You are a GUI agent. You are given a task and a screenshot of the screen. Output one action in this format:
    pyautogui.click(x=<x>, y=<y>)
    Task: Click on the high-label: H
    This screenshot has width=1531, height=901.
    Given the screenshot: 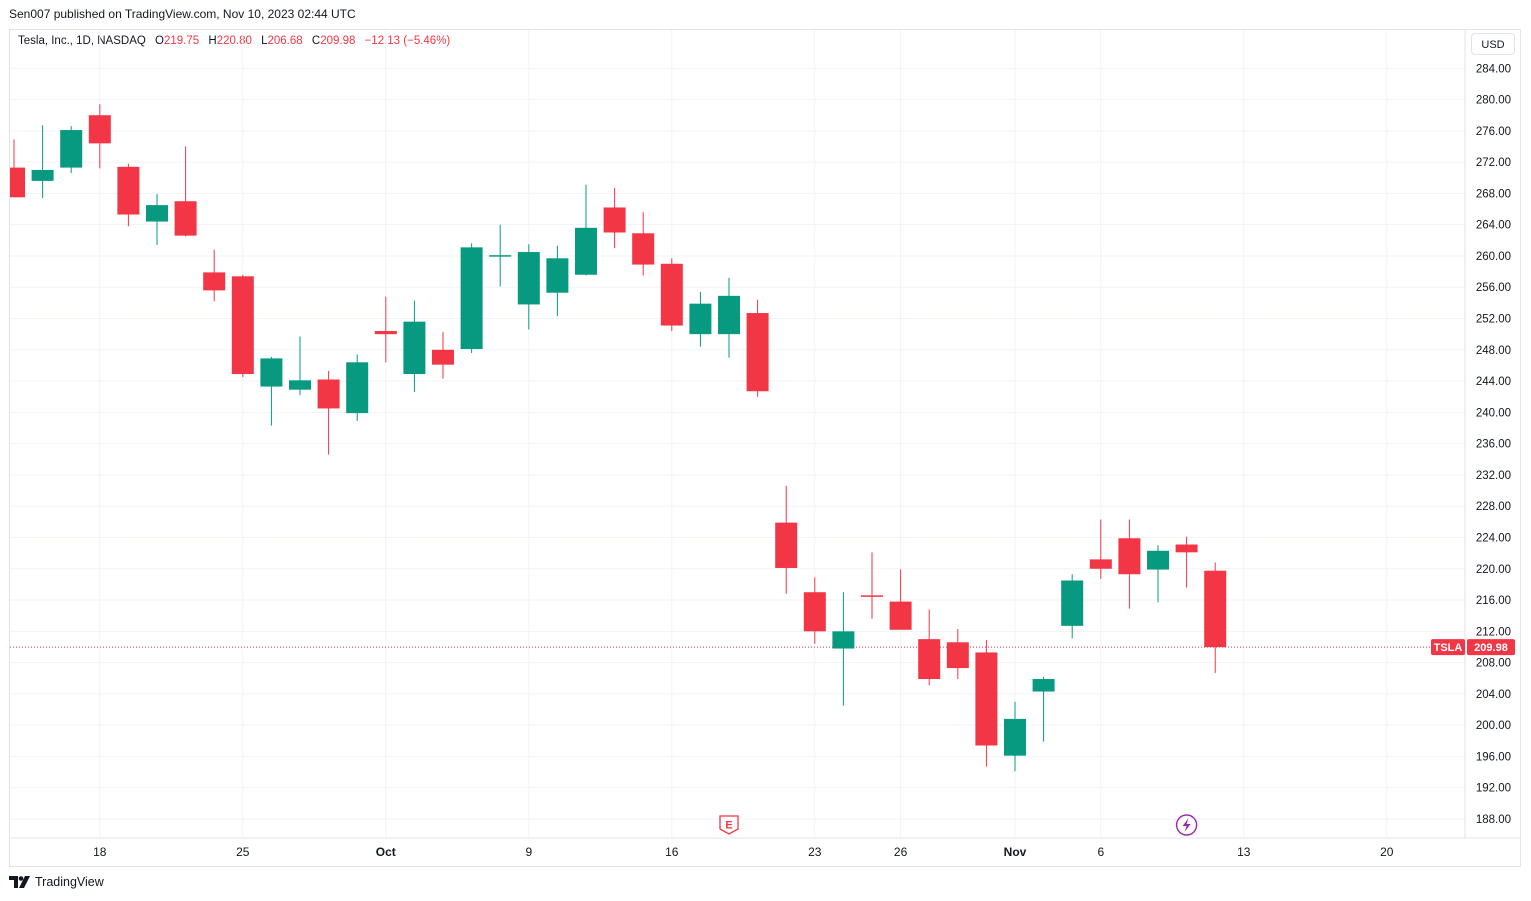 What is the action you would take?
    pyautogui.click(x=212, y=41)
    